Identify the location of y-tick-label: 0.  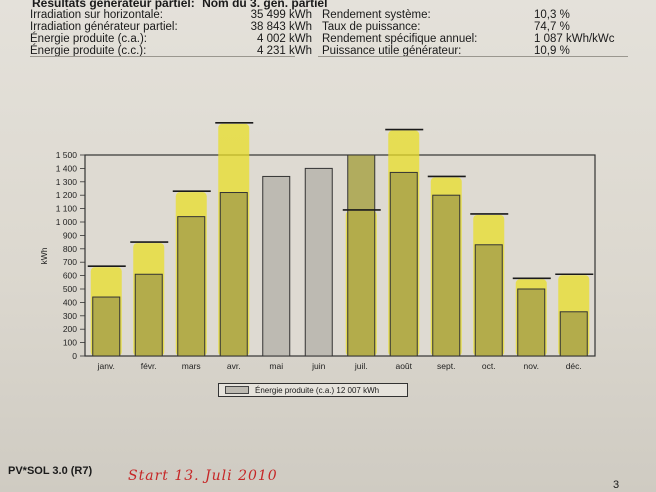
(74, 356).